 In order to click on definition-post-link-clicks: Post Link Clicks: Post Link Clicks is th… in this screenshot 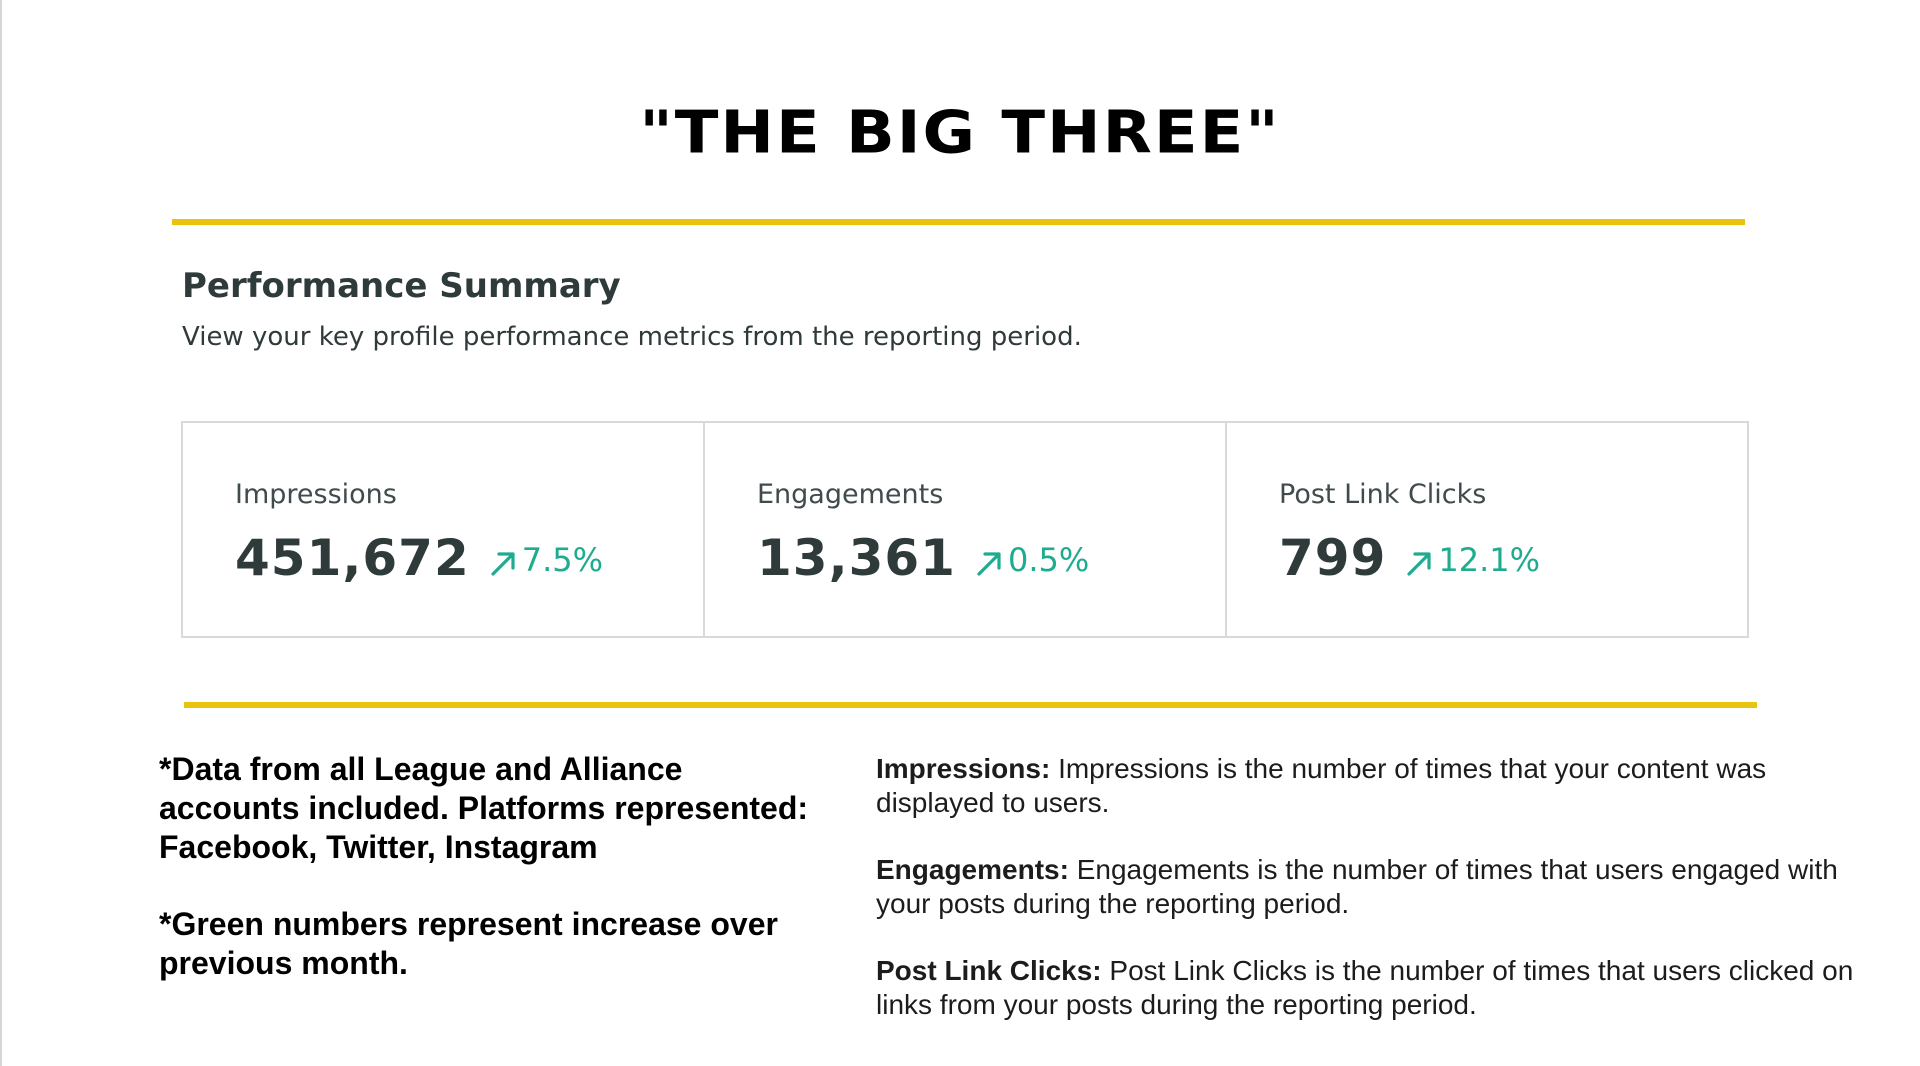, I will do `click(1381, 988)`.